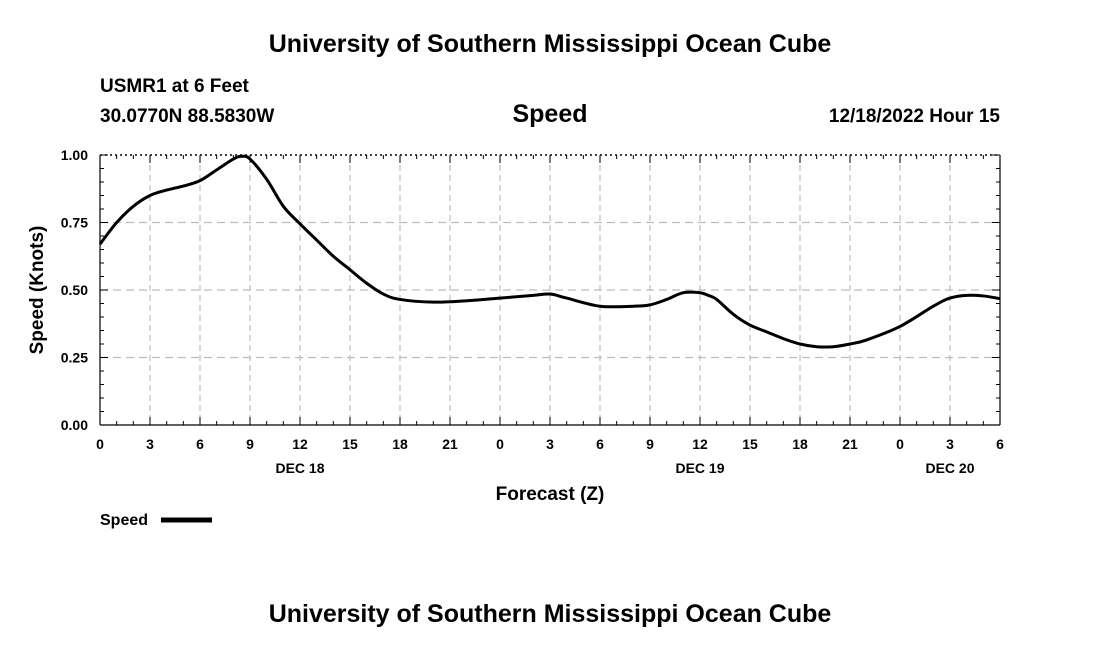 This screenshot has height=650, width=1100. I want to click on y-tick-label: 0.50, so click(74, 290).